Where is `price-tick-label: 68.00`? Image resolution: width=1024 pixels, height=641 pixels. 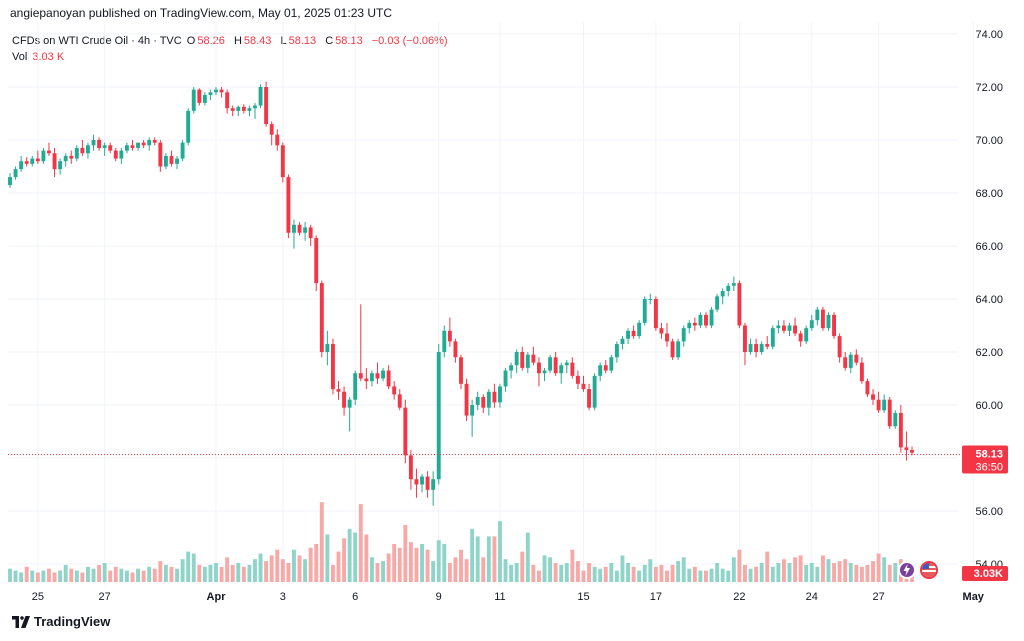 price-tick-label: 68.00 is located at coordinates (989, 194).